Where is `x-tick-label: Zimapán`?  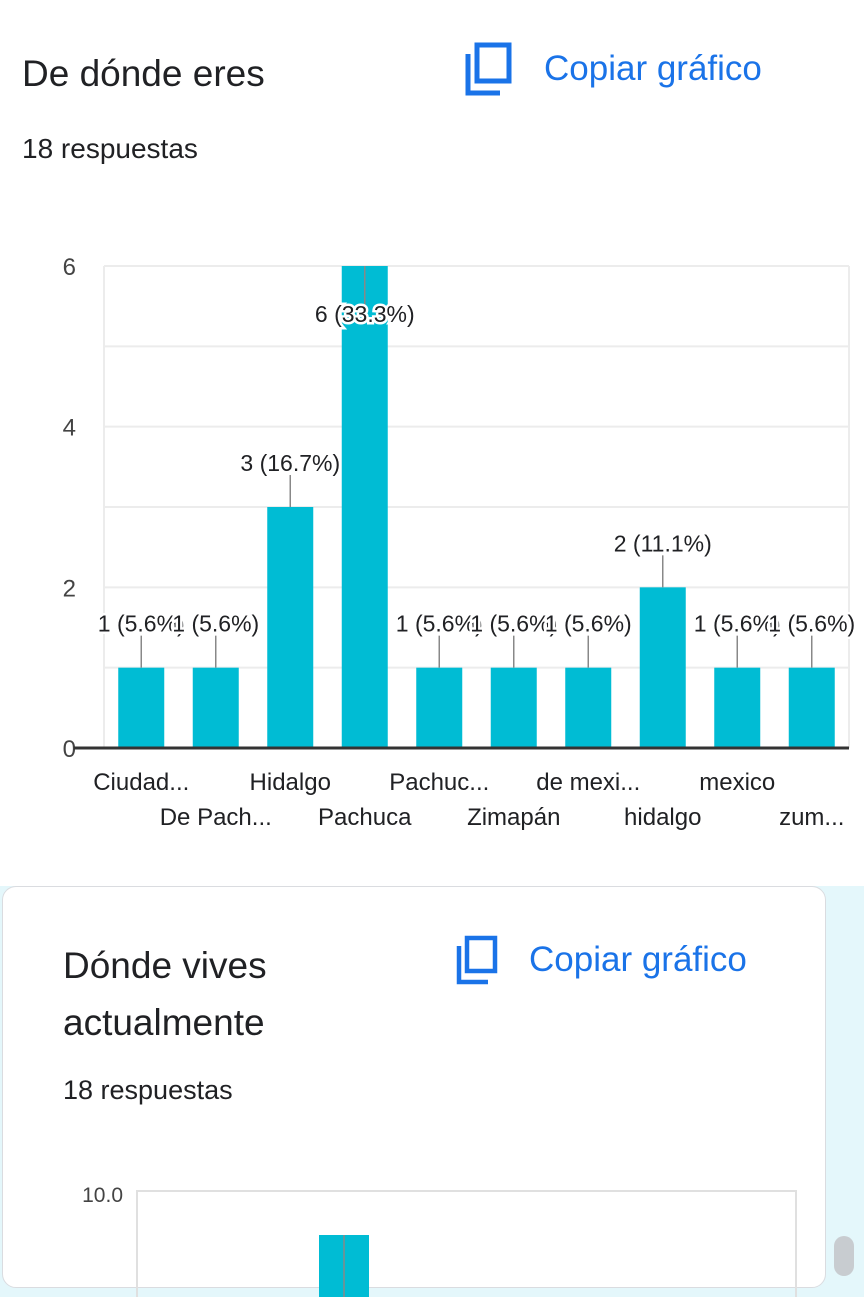
x-tick-label: Zimapán is located at coordinates (513, 817).